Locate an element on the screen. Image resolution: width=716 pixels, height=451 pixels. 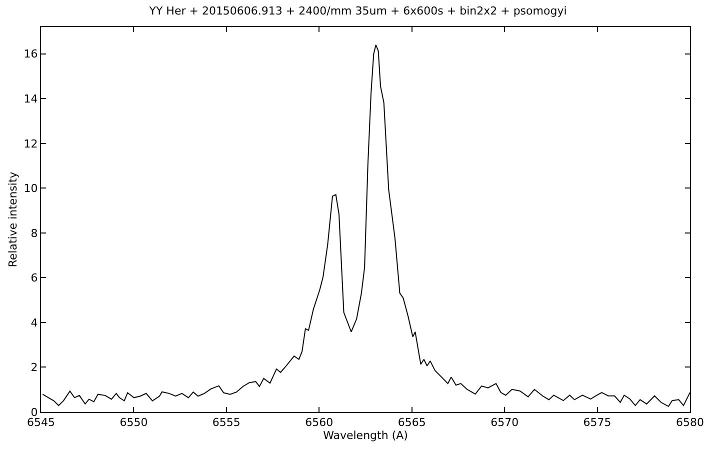
x-axis-title: Wavelength (A) is located at coordinates (365, 435).